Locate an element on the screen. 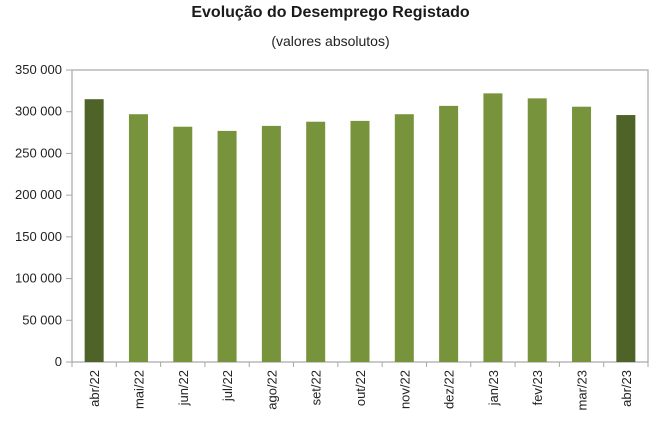 Image resolution: width=661 pixels, height=430 pixels. y-tick-label: 50 000 is located at coordinates (42, 319).